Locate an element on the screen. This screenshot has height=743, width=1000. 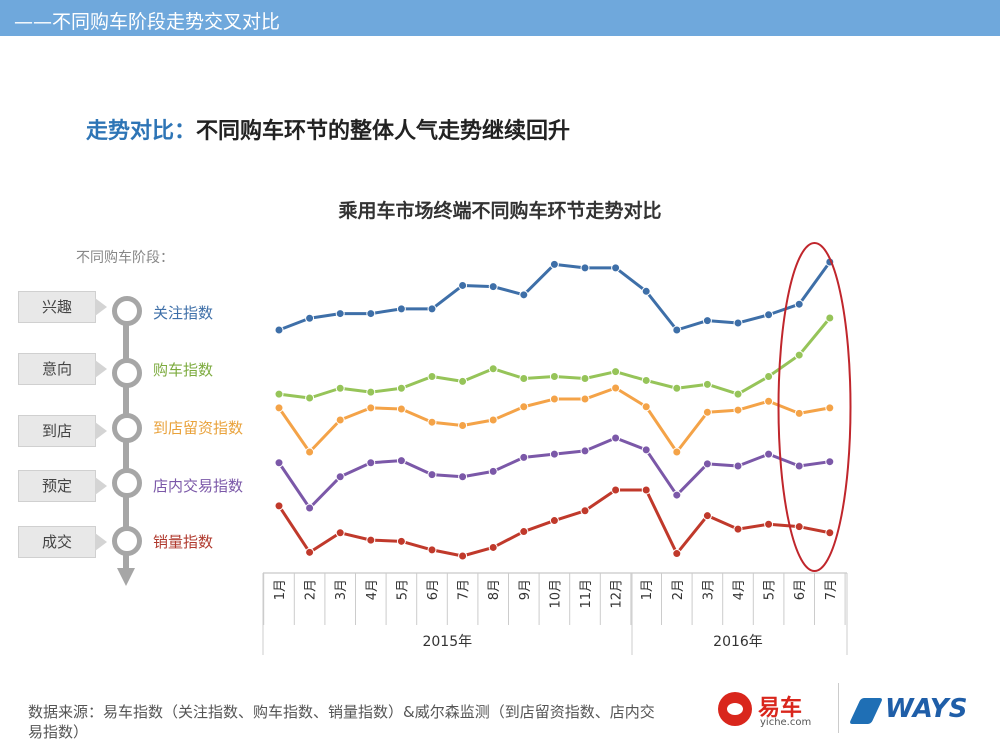
stage-reserve: 预定 is located at coordinates (57, 486).